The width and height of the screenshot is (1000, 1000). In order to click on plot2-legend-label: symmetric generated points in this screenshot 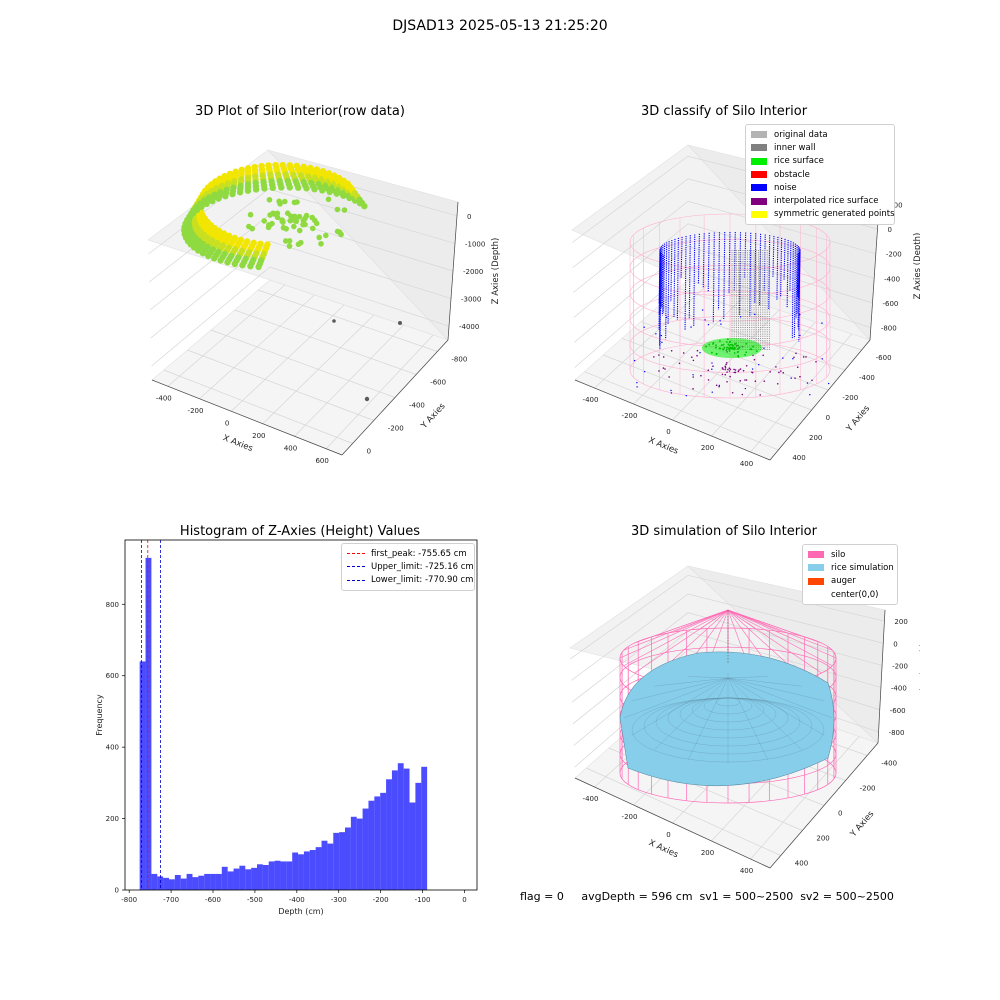, I will do `click(834, 214)`.